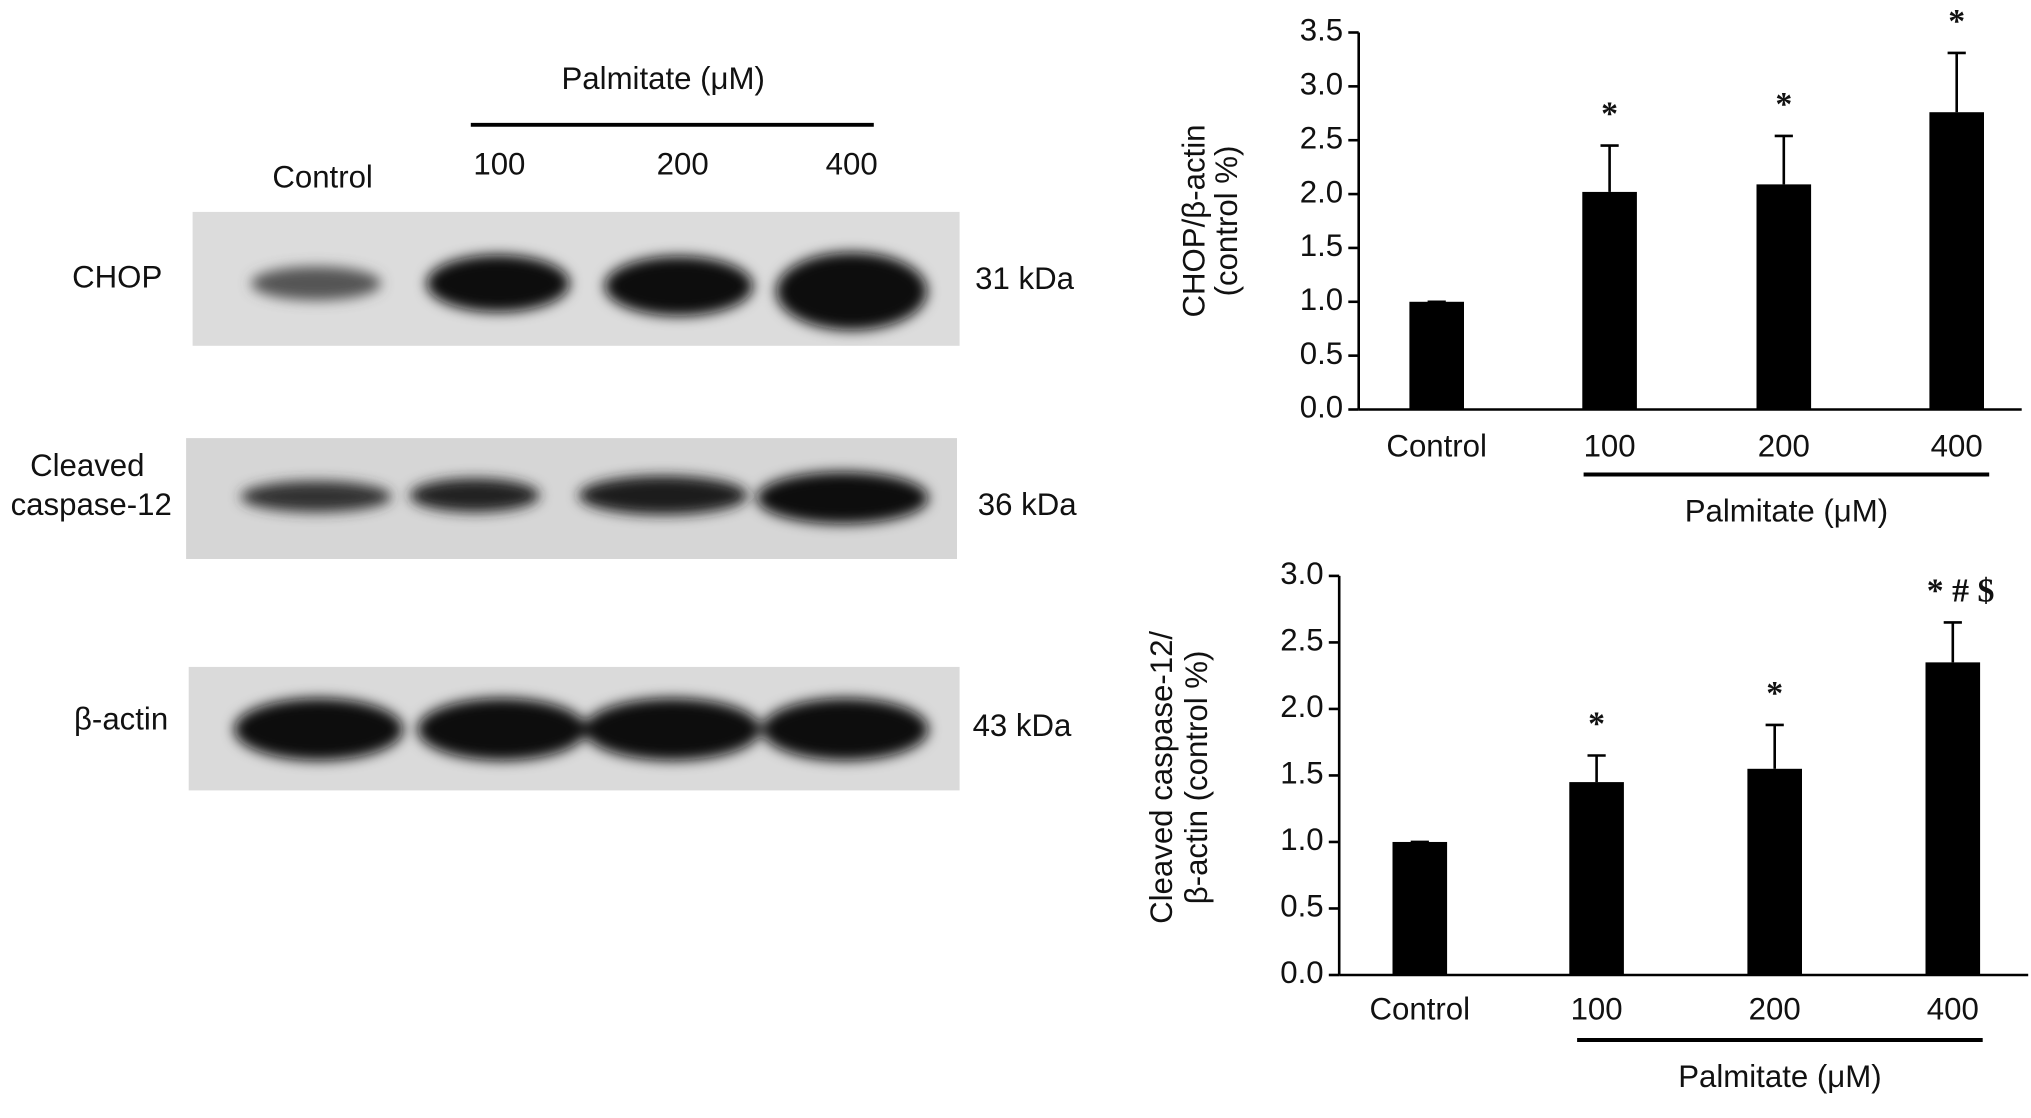  What do you see at coordinates (1022, 725) in the screenshot?
I see `mw-label: 43 kDa` at bounding box center [1022, 725].